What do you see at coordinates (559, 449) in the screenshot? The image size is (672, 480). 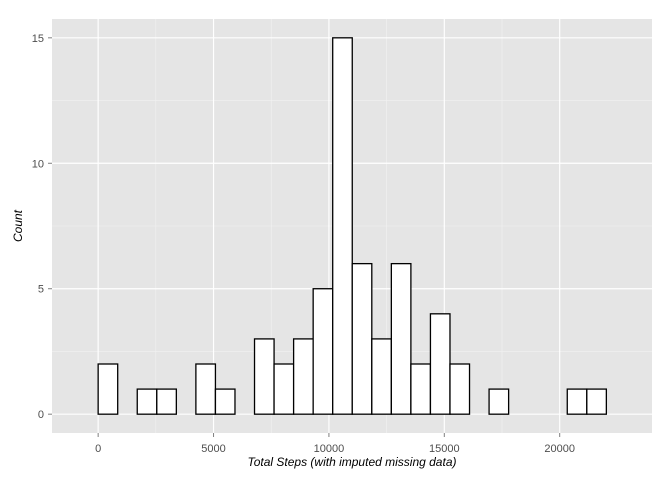 I see `x-tick-label: 20000` at bounding box center [559, 449].